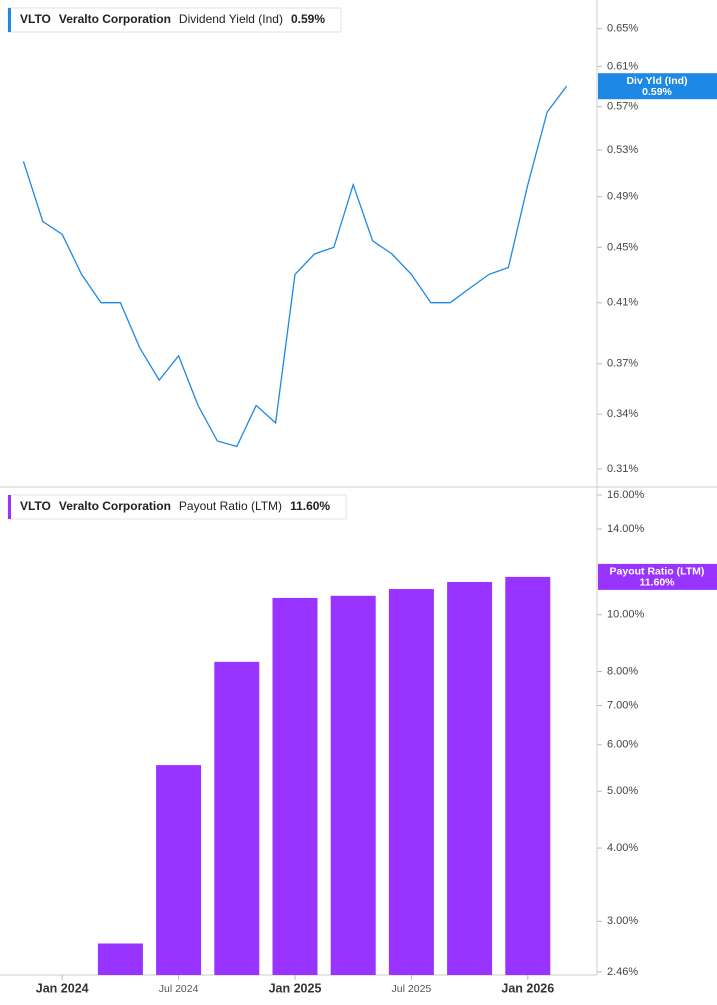 This screenshot has width=717, height=1005. I want to click on x-tick-label: Jan 2024, so click(62, 988).